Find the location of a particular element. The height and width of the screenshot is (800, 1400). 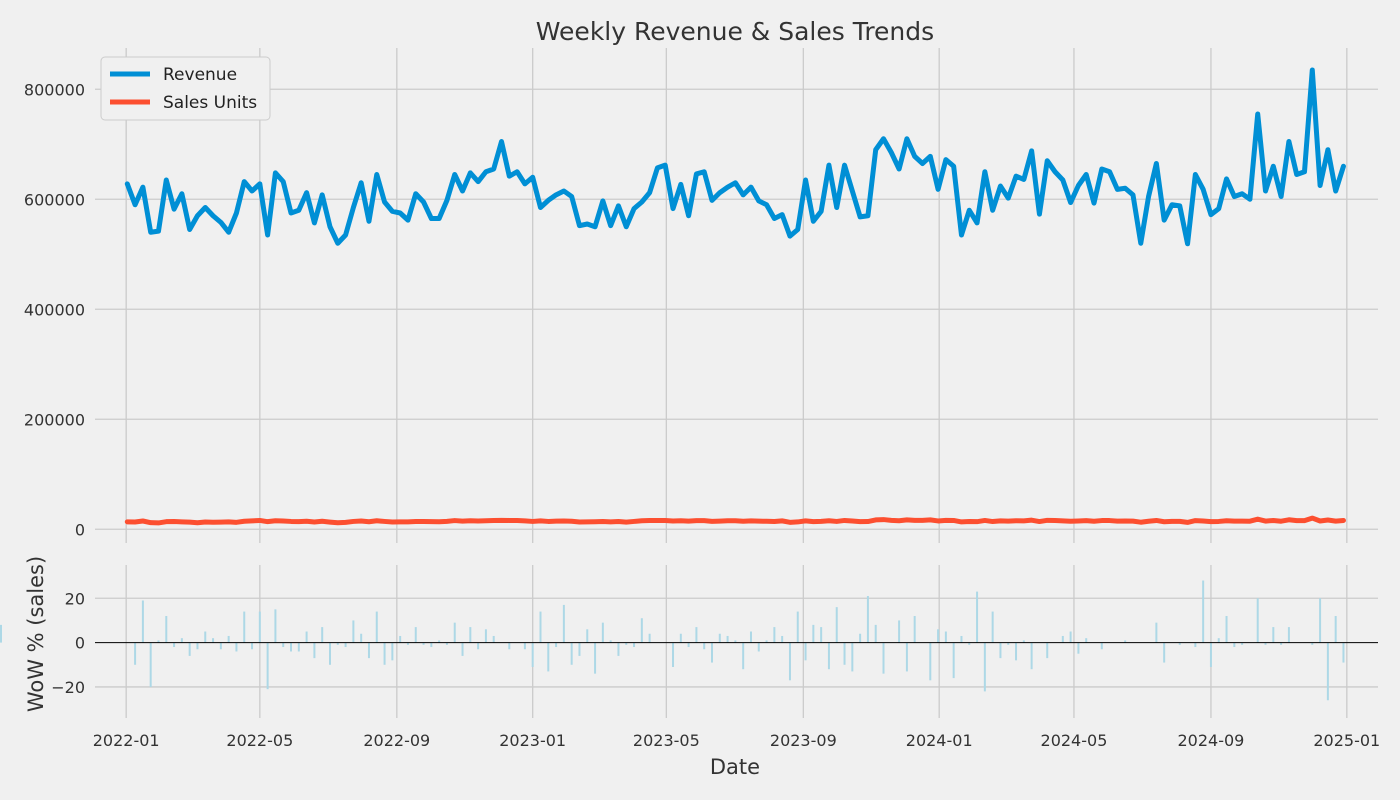

top-y-tick-0: 0 is located at coordinates (80, 529).